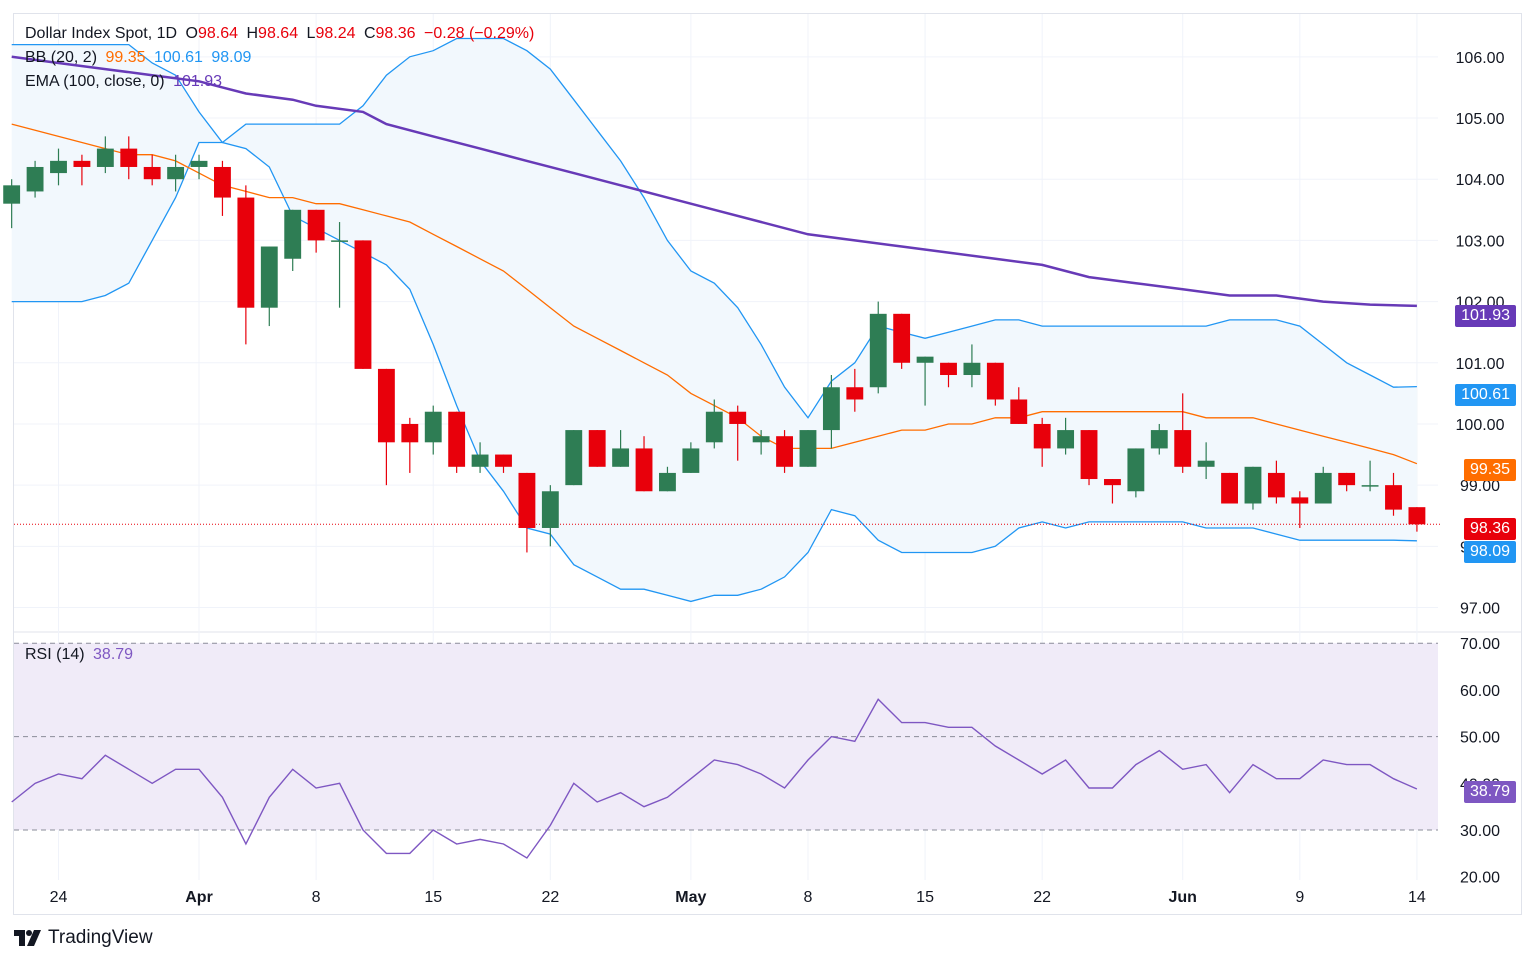 This screenshot has width=1536, height=962. I want to click on high-label: H, so click(252, 33).